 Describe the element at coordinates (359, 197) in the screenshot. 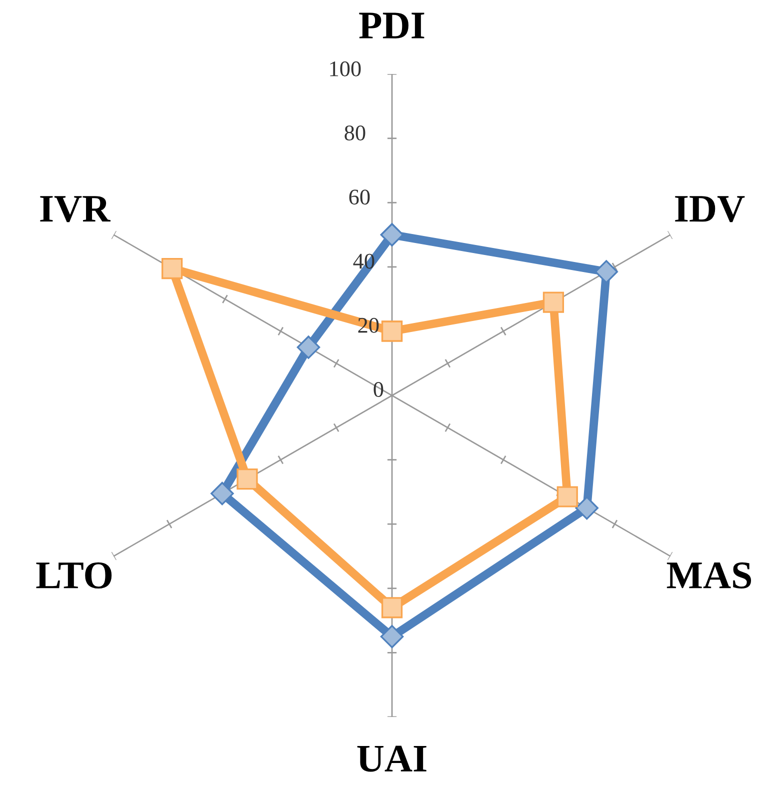

I see `y-tick-label: 60` at that location.